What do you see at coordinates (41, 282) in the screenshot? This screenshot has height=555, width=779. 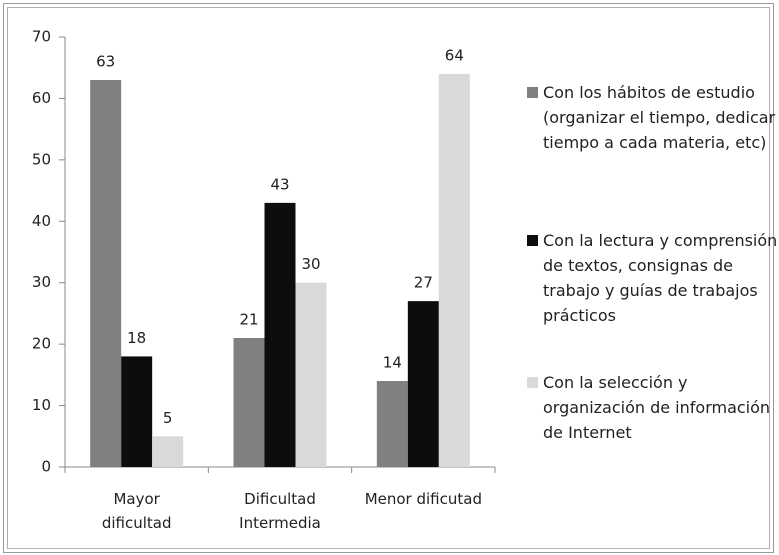 I see `y-tick-label: 30` at bounding box center [41, 282].